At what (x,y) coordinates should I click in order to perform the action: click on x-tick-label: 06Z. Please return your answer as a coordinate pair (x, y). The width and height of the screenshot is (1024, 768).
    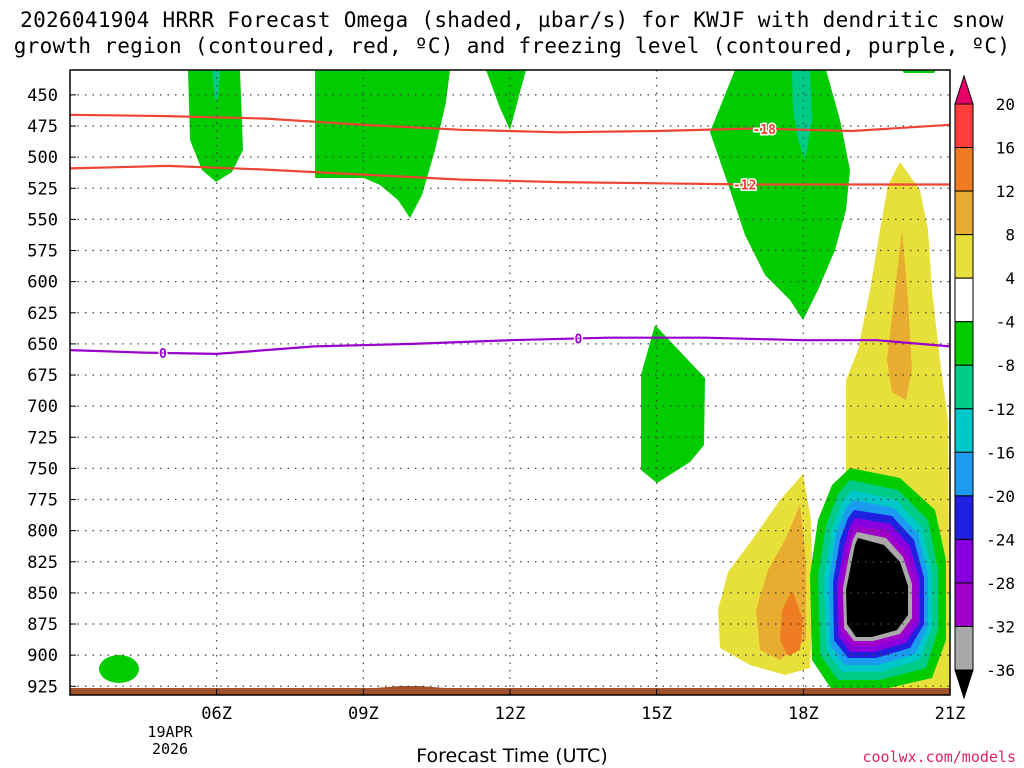
    Looking at the image, I should click on (216, 714).